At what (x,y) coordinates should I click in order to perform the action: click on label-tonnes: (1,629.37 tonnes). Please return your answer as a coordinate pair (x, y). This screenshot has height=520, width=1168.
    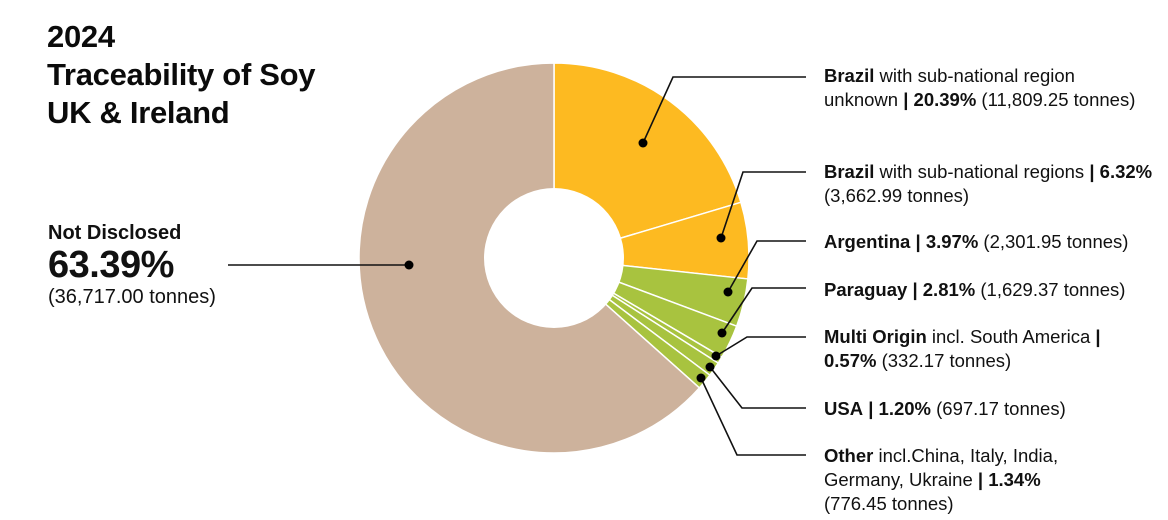
    Looking at the image, I should click on (1050, 289).